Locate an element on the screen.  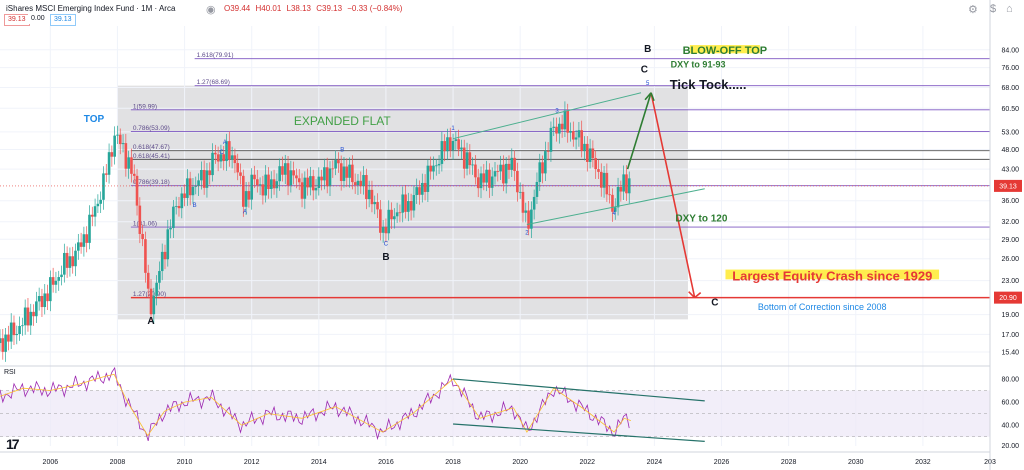
fib-level-label: 1.27(68.69) is located at coordinates (213, 82).